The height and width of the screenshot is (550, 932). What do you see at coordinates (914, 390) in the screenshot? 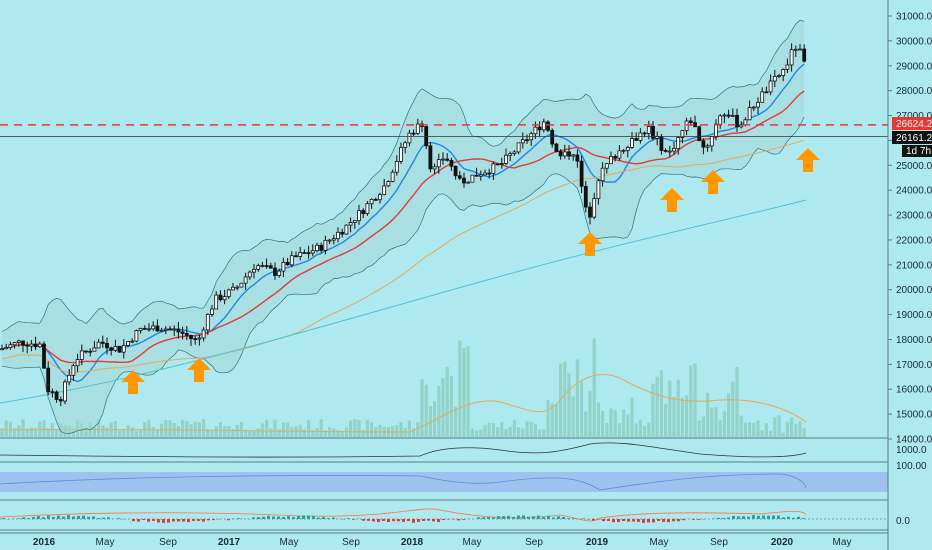
I see `y-tick-label: 16000.0` at bounding box center [914, 390].